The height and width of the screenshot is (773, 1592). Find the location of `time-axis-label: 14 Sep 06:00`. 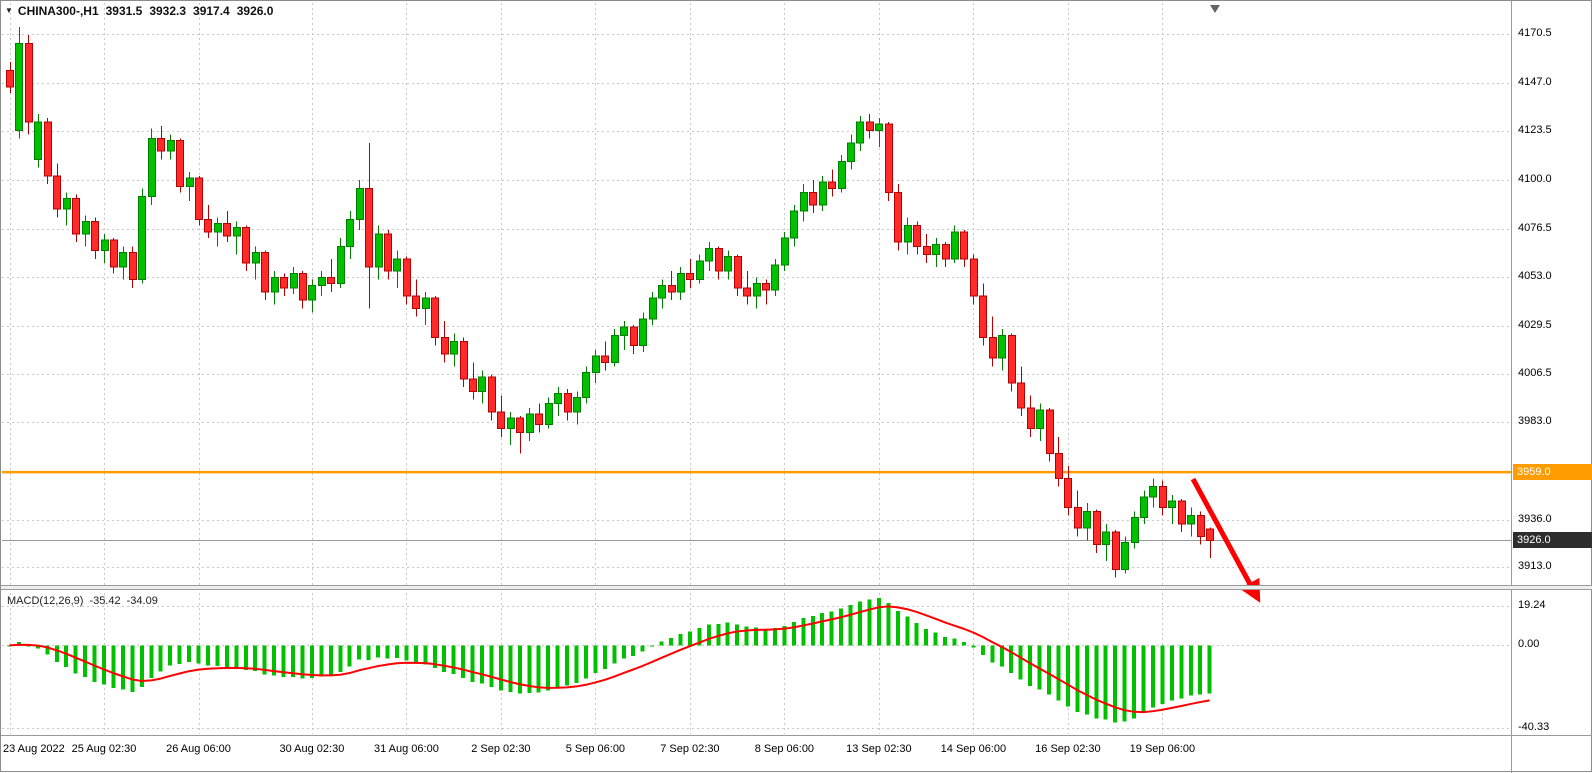

time-axis-label: 14 Sep 06:00 is located at coordinates (973, 749).